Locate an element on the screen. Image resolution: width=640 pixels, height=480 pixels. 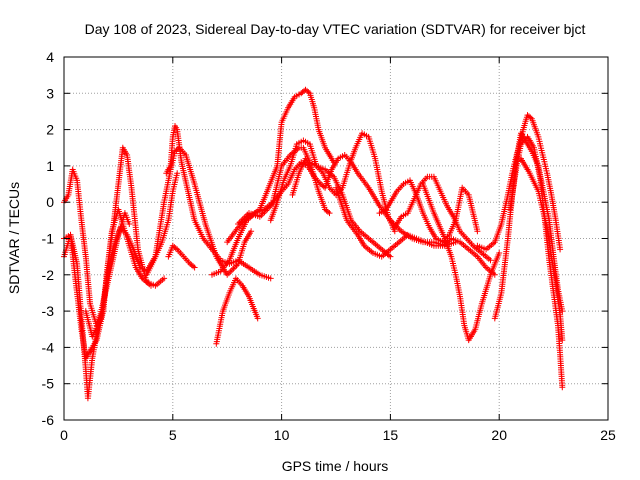
x-tick-labels: 0 5 10 15 20 25 is located at coordinates (338, 435).